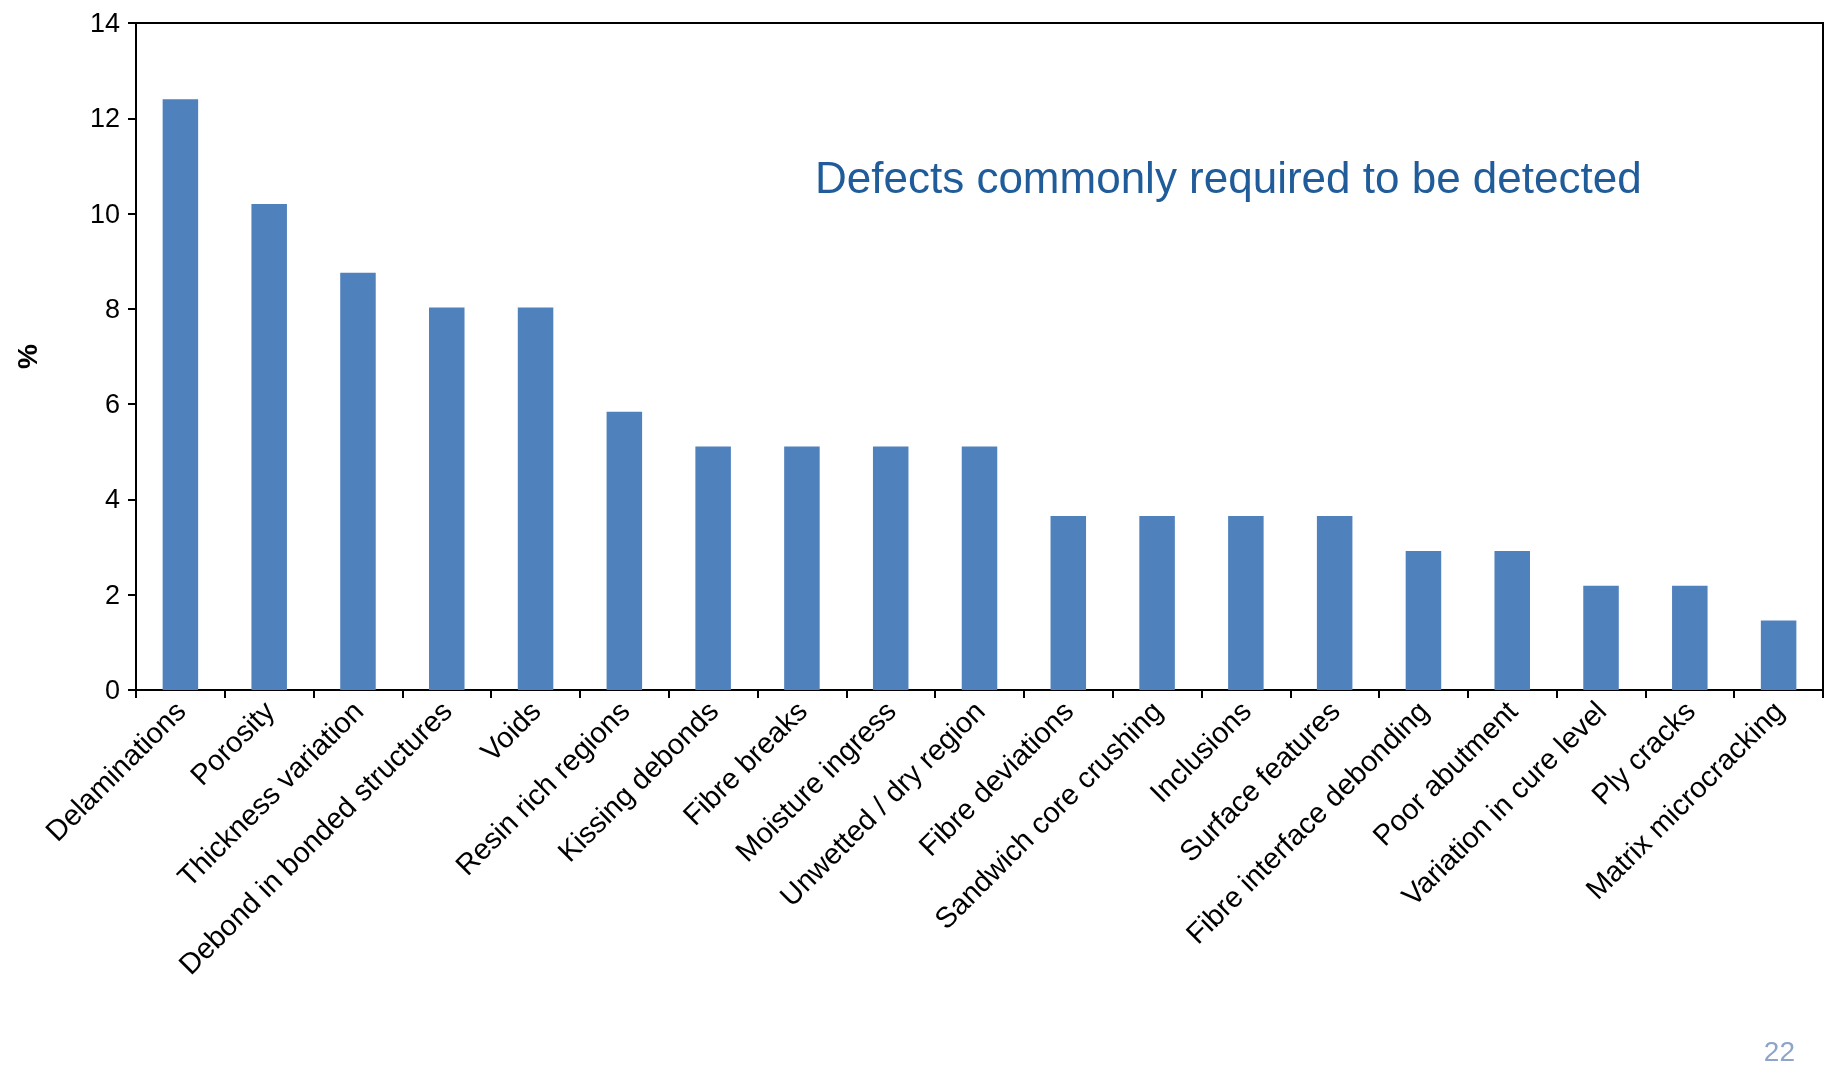  What do you see at coordinates (112, 594) in the screenshot?
I see `y-tick-label: 2` at bounding box center [112, 594].